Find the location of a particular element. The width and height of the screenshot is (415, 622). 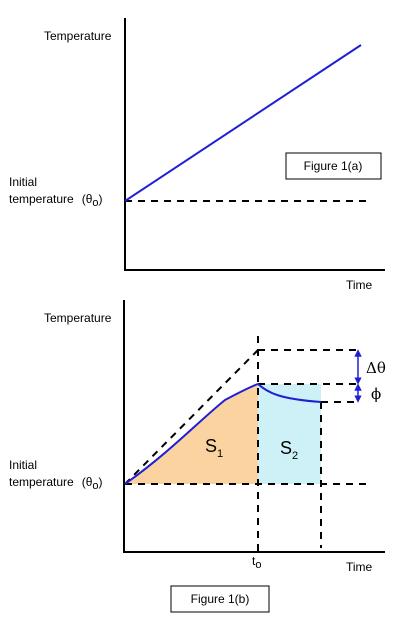

fig-a-caption-box is located at coordinates (333, 166).